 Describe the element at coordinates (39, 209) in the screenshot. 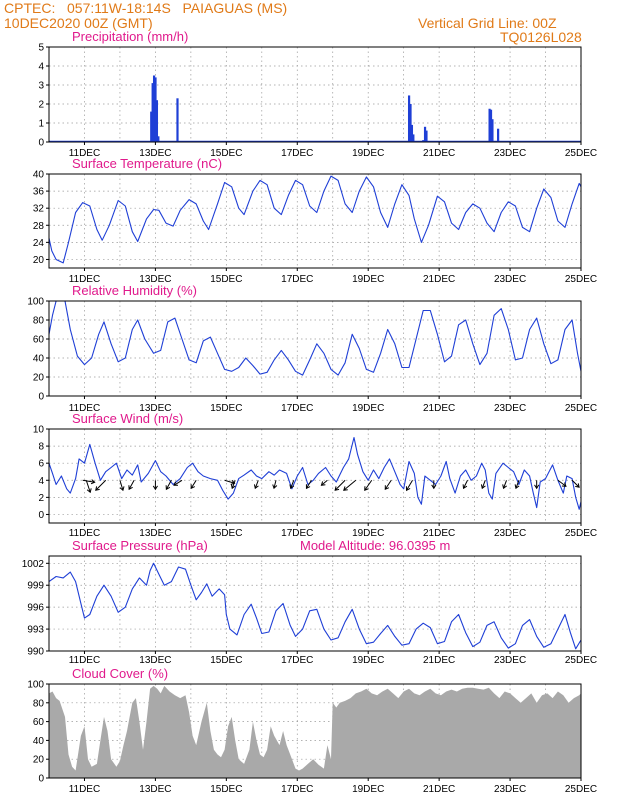

I see `y-tick-label: 32` at that location.